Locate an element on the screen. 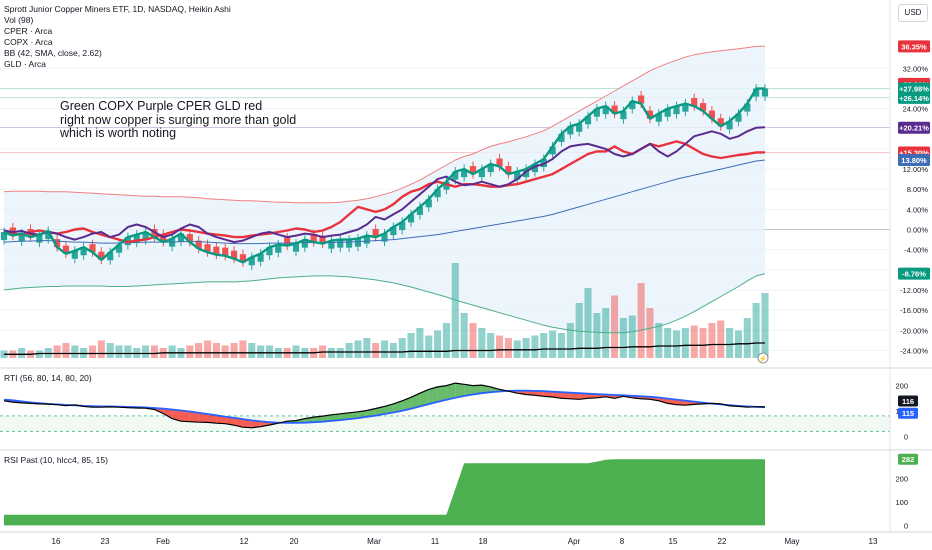 The image size is (932, 550). volume-ma-line is located at coordinates (384, 348).